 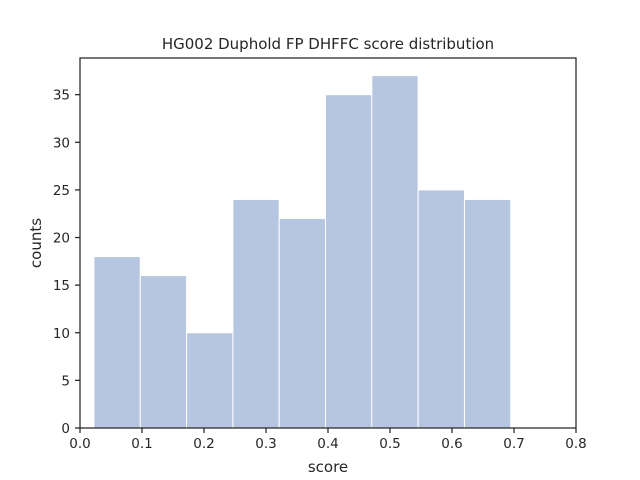 I want to click on y-tick-label: 0, so click(x=65, y=429).